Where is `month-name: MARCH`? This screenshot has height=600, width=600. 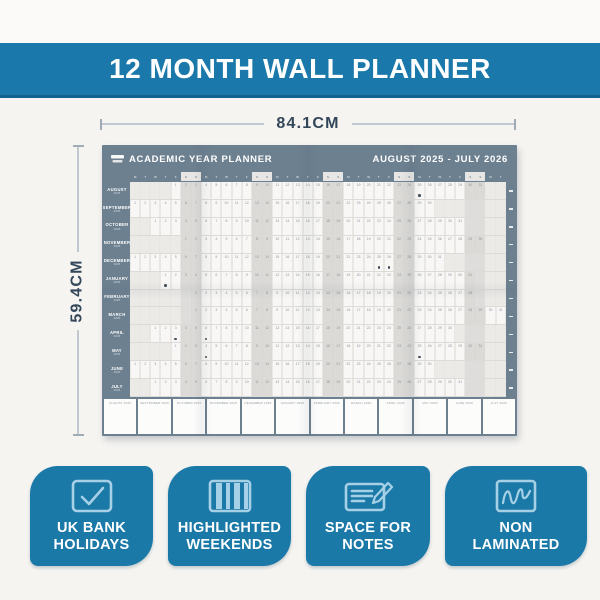 month-name: MARCH is located at coordinates (117, 315).